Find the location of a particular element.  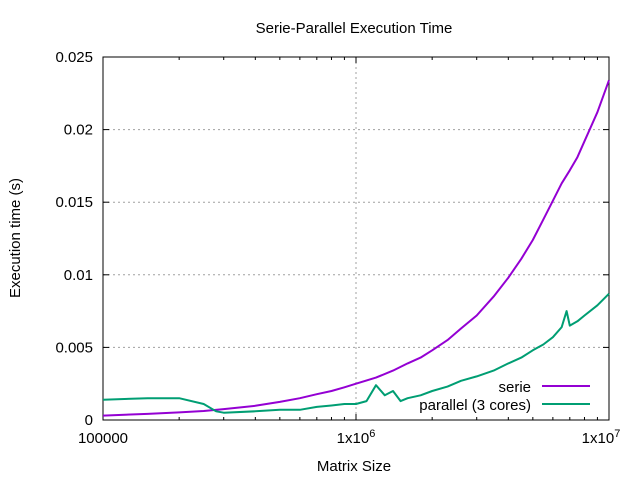

legend-label-parallel: parallel (3 cores) is located at coordinates (475, 405).